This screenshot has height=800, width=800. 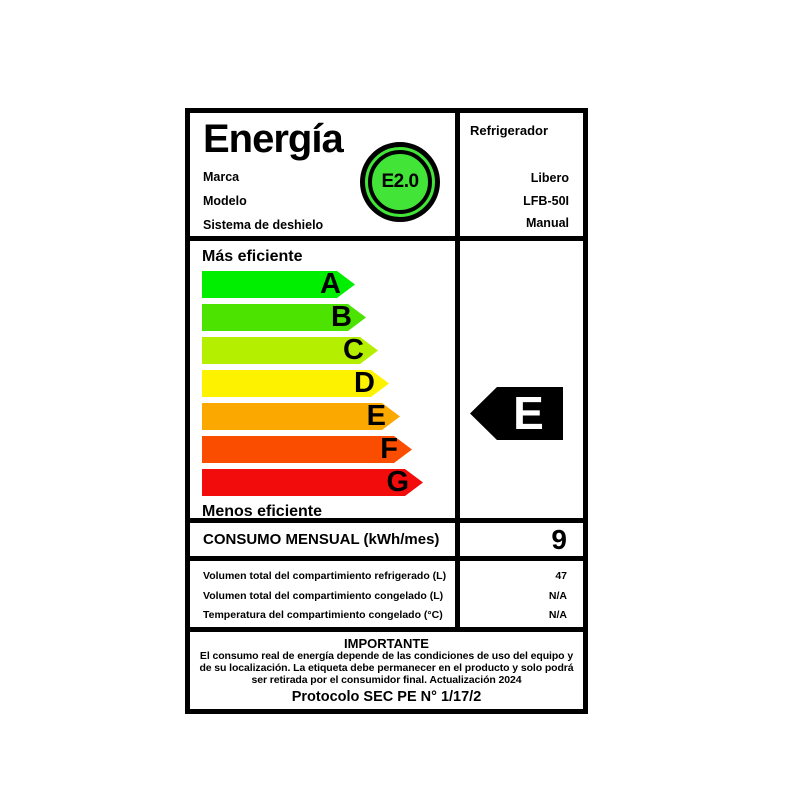 What do you see at coordinates (549, 178) in the screenshot?
I see `spec-value-marca: Libero` at bounding box center [549, 178].